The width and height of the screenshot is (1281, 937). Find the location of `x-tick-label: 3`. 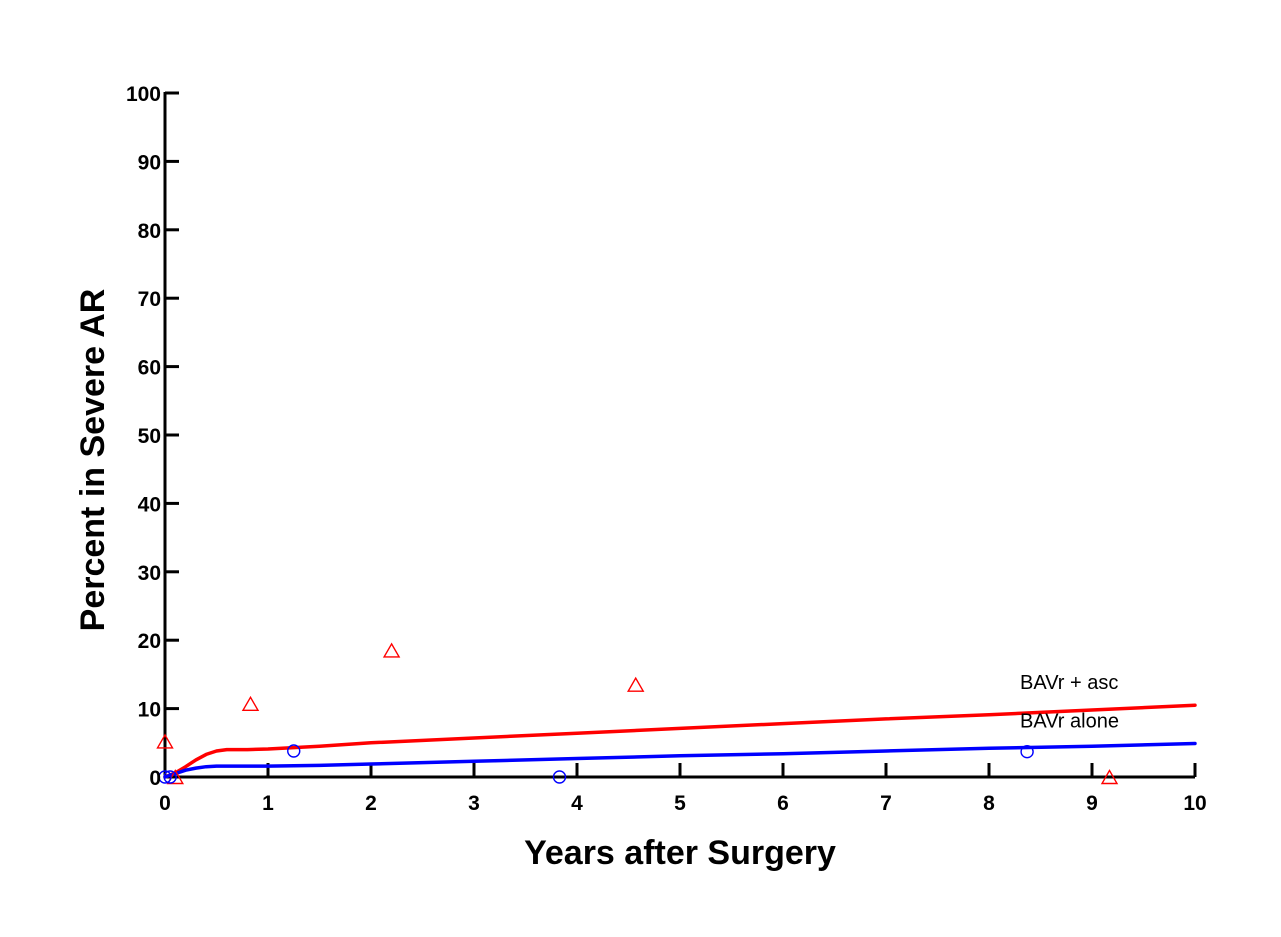

x-tick-label: 3 is located at coordinates (474, 803).